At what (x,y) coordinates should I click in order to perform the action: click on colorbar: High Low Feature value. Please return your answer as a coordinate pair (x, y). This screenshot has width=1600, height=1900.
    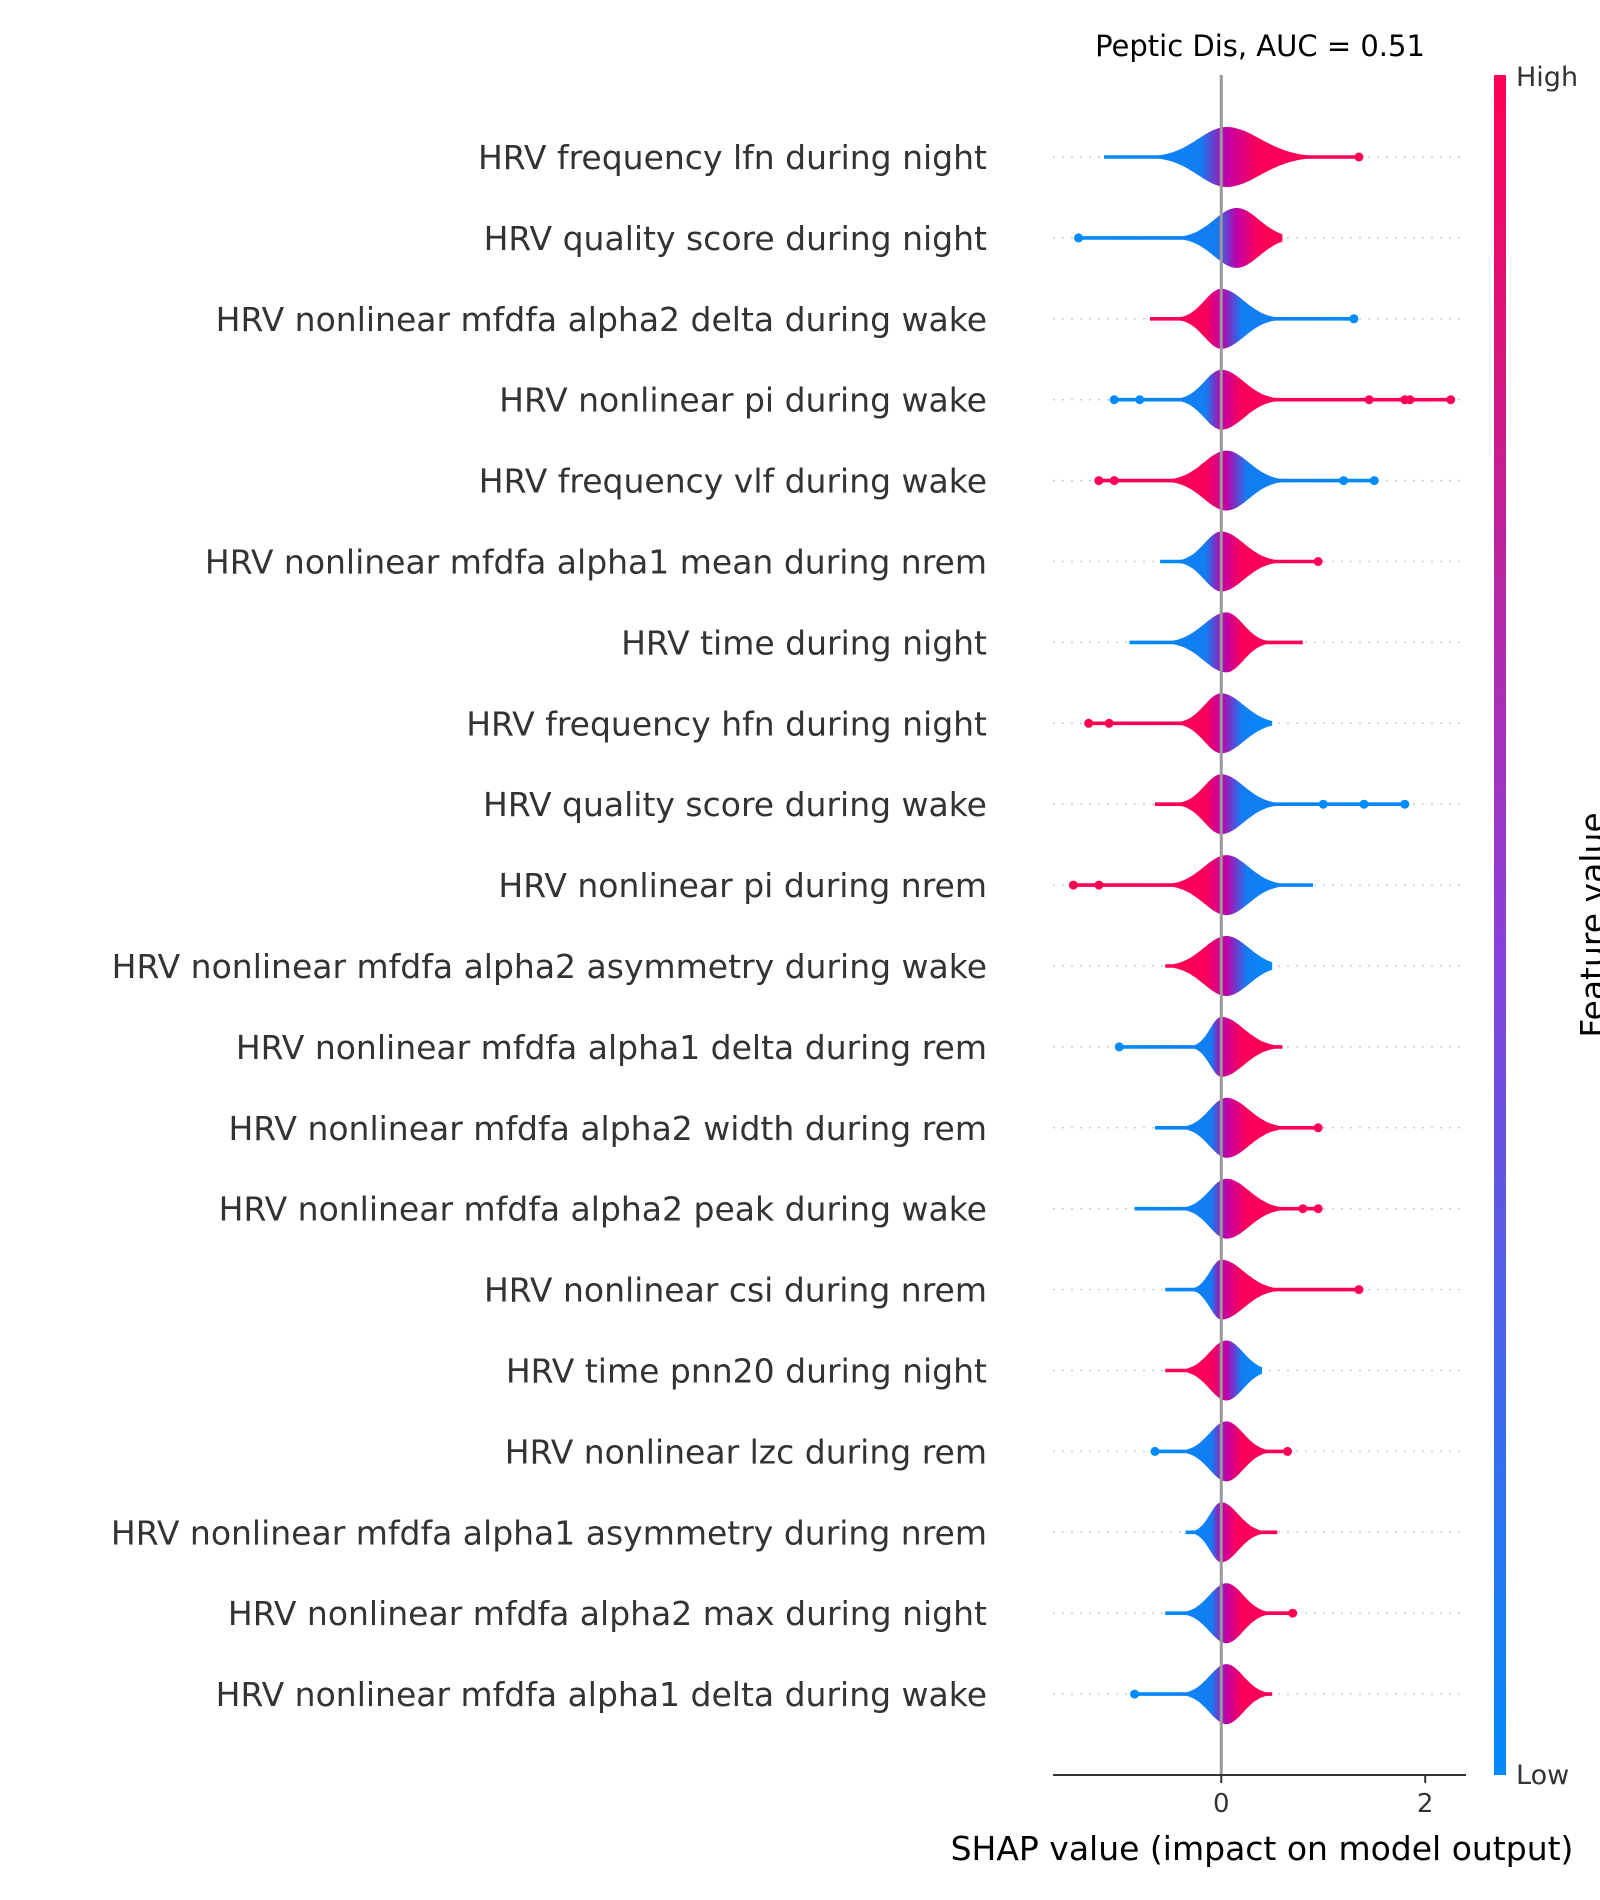
    Looking at the image, I should click on (1547, 926).